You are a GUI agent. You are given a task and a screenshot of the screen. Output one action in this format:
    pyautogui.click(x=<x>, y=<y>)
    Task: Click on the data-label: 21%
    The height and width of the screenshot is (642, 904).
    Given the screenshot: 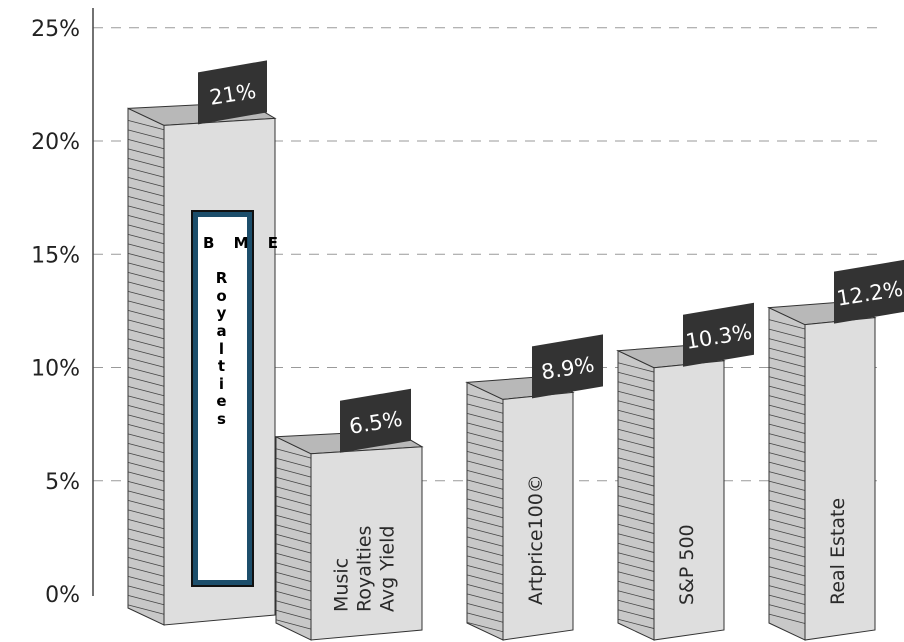 What is the action you would take?
    pyautogui.click(x=232, y=92)
    